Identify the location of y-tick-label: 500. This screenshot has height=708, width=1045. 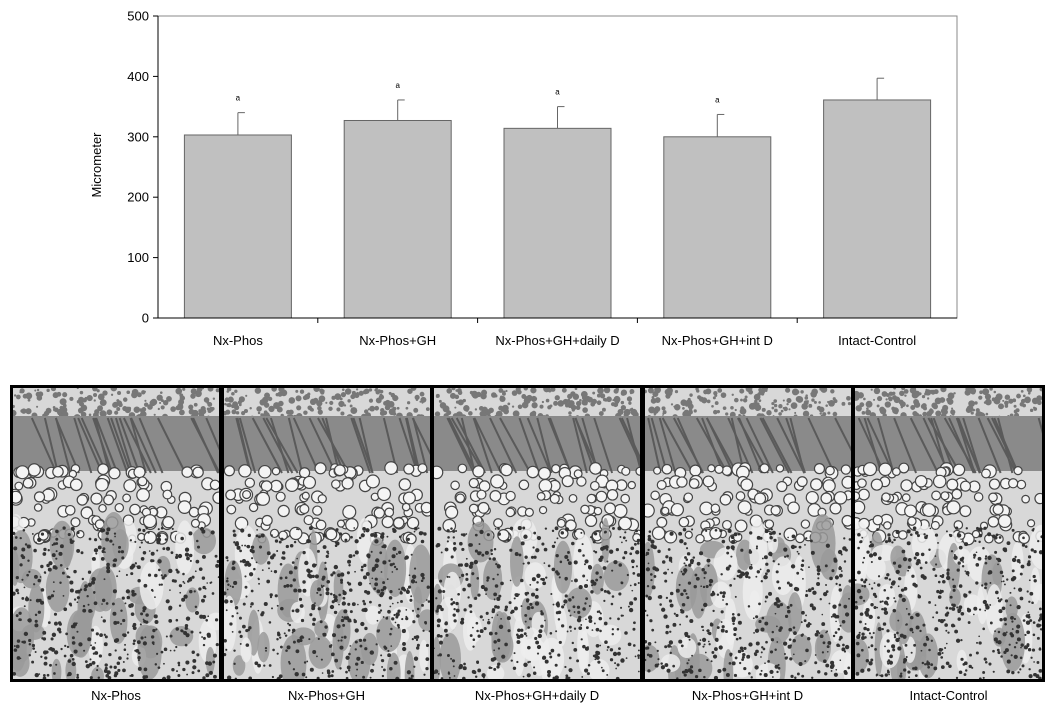
(138, 16).